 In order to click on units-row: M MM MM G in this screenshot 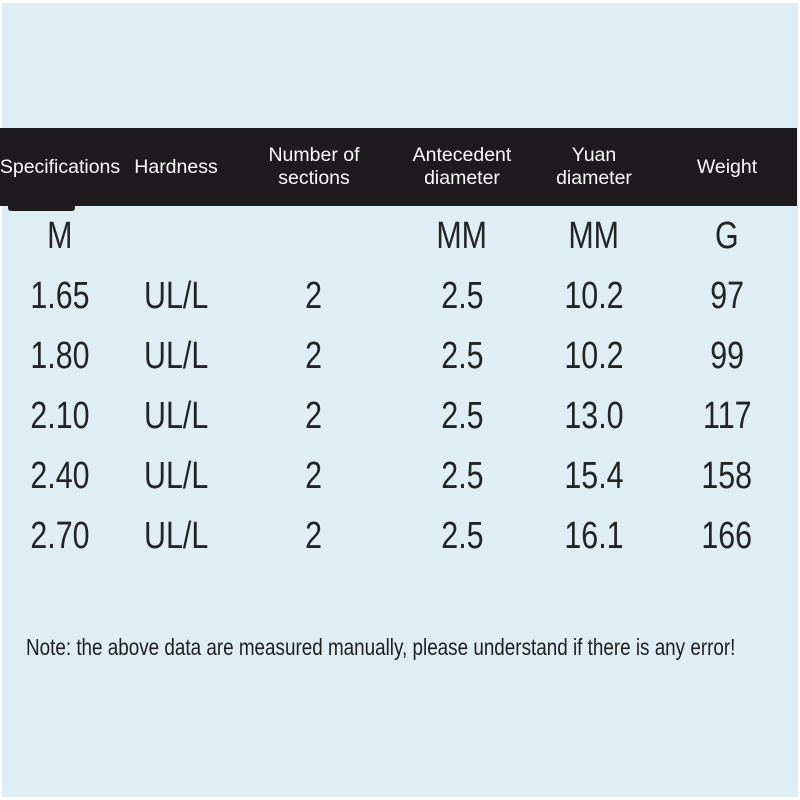, I will do `click(398, 236)`.